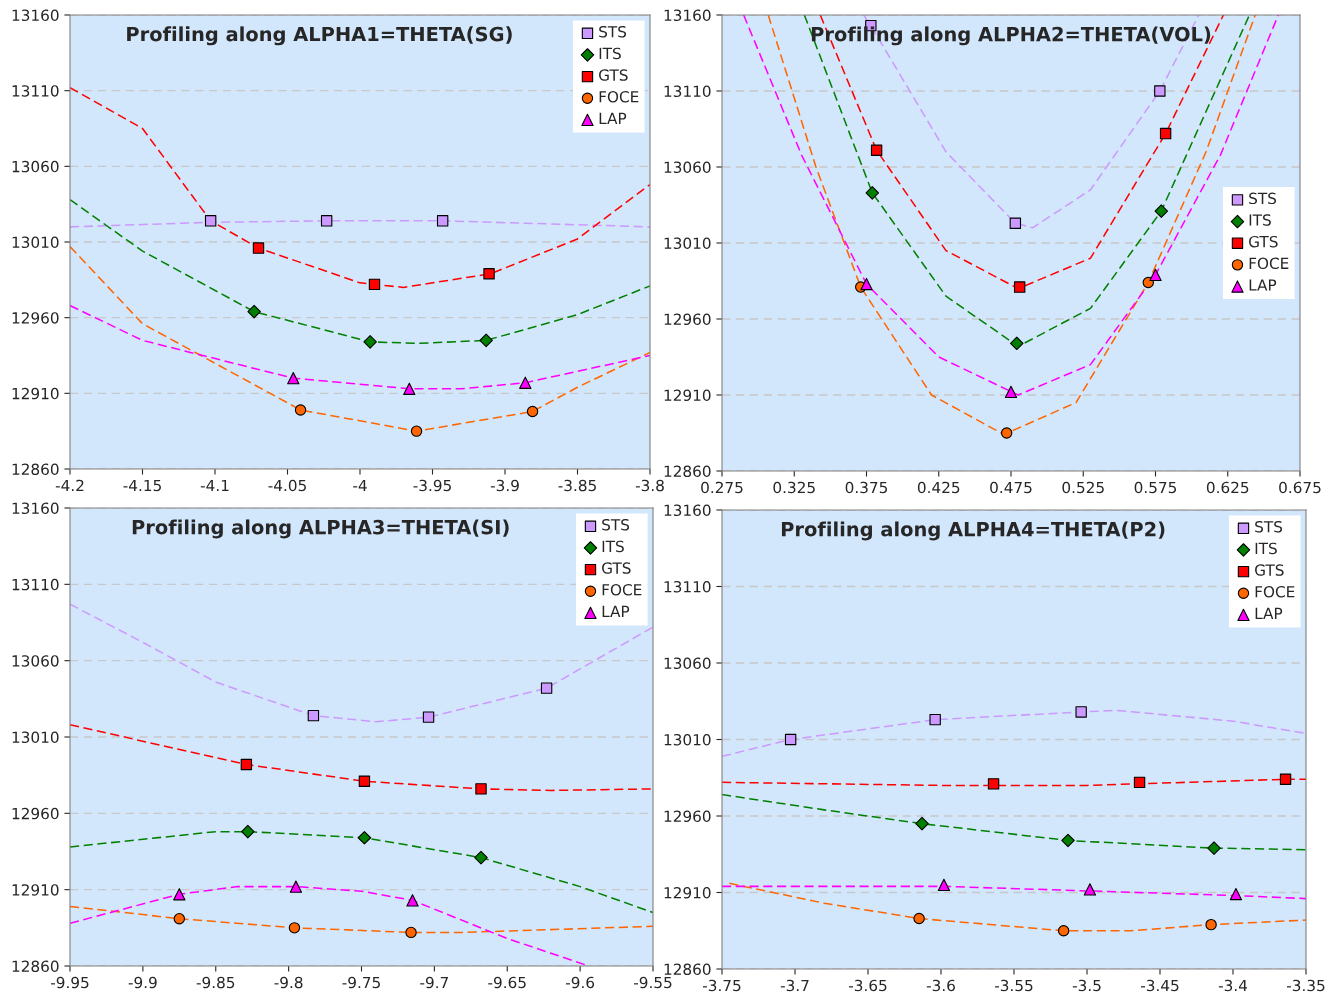 Image resolution: width=1329 pixels, height=1002 pixels. What do you see at coordinates (794, 487) in the screenshot?
I see `x-tick-label: 0.325` at bounding box center [794, 487].